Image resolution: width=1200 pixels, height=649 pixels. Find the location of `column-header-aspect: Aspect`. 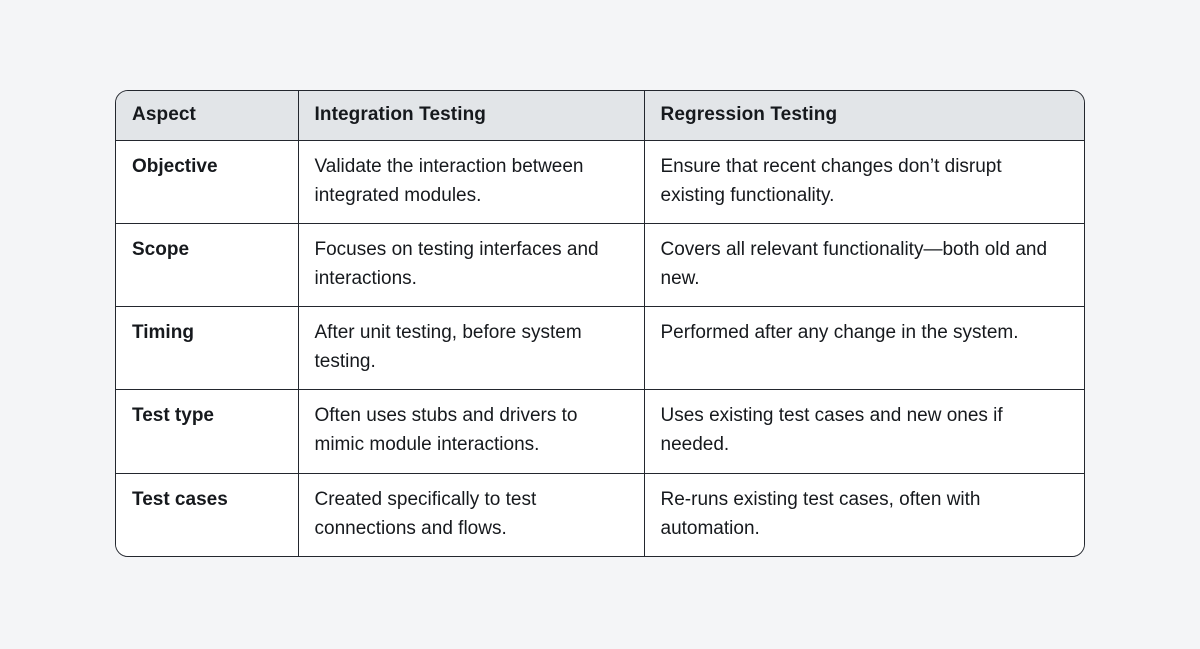

column-header-aspect: Aspect is located at coordinates (207, 116).